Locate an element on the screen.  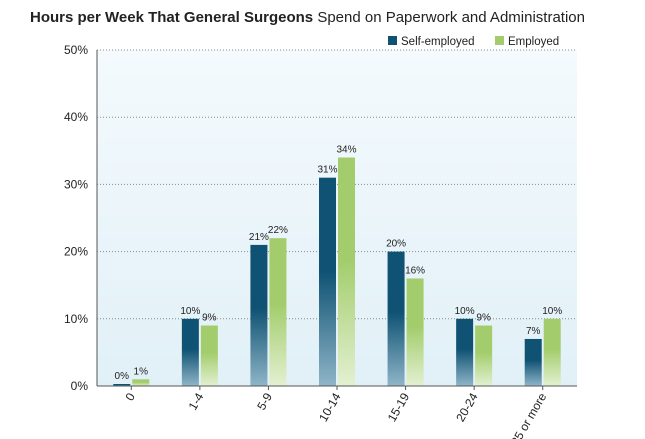
legend-swatch-self-employed is located at coordinates (392, 40).